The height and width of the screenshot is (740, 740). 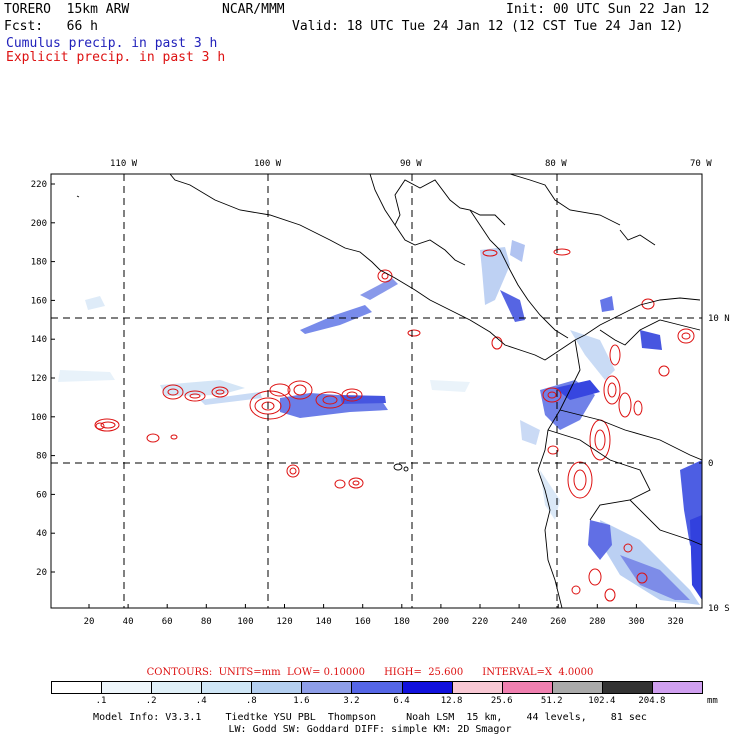 I want to click on y-tick-label: 120, so click(x=39, y=379).